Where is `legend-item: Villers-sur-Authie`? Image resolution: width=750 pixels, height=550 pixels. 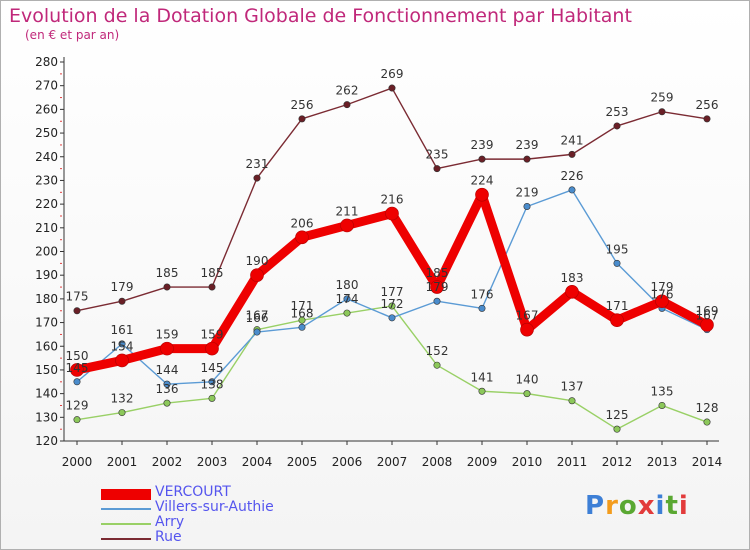 legend-item: Villers-sur-Authie is located at coordinates (231, 507).